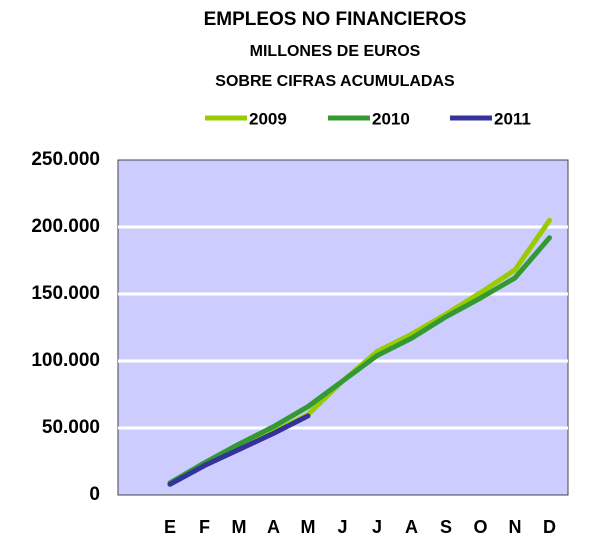  I want to click on x-tick-label: F, so click(204, 527).